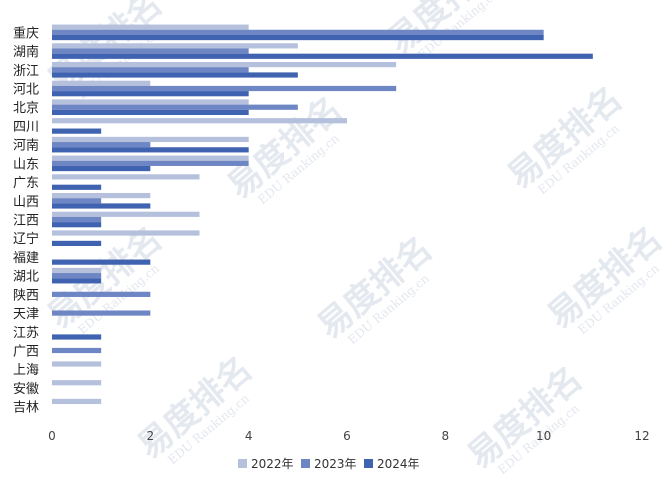  What do you see at coordinates (26, 314) in the screenshot?
I see `category-label: 天津` at bounding box center [26, 314].